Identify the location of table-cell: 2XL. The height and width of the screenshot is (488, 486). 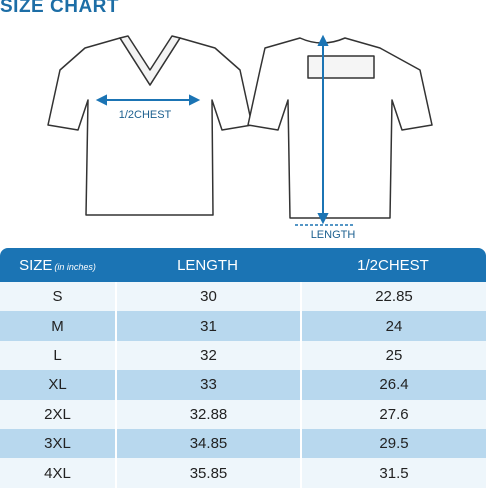
(57, 414).